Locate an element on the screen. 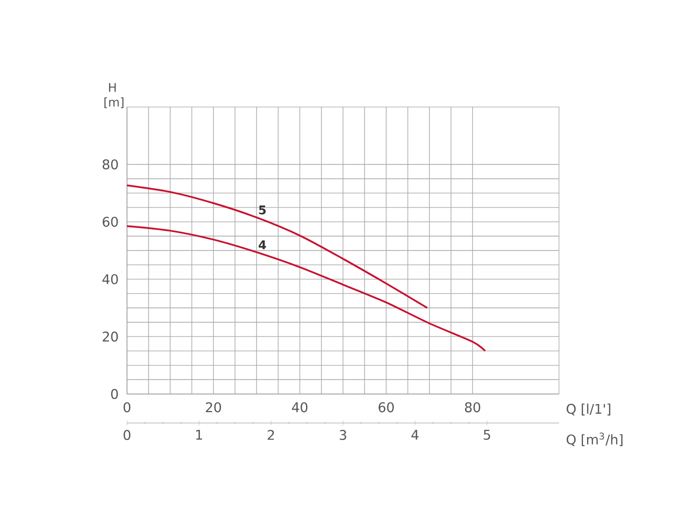 The height and width of the screenshot is (520, 700). x2-axis-title: Q [m$^{3}$/h] is located at coordinates (594, 439).